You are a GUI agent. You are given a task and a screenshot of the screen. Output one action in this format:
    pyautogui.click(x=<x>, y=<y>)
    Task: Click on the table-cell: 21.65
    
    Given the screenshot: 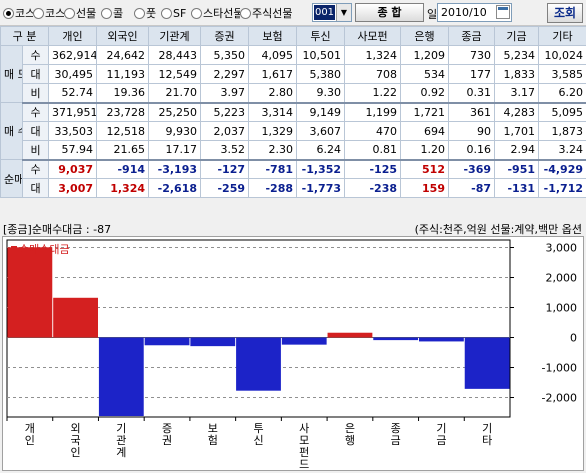 What is the action you would take?
    pyautogui.click(x=122, y=150)
    